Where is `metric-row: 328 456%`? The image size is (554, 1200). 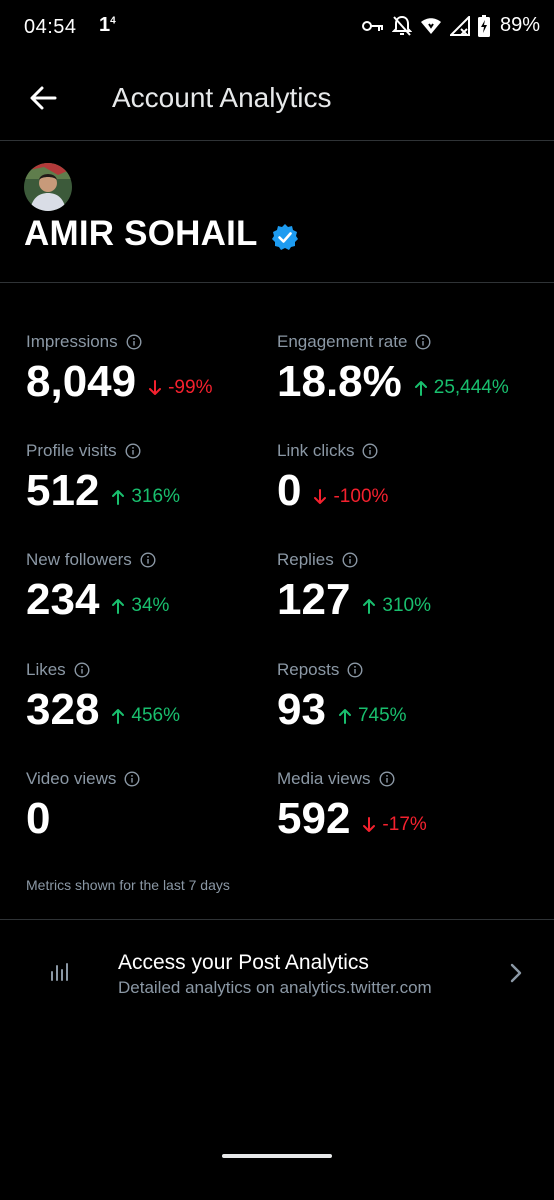 metric-row: 328 456% is located at coordinates (151, 710).